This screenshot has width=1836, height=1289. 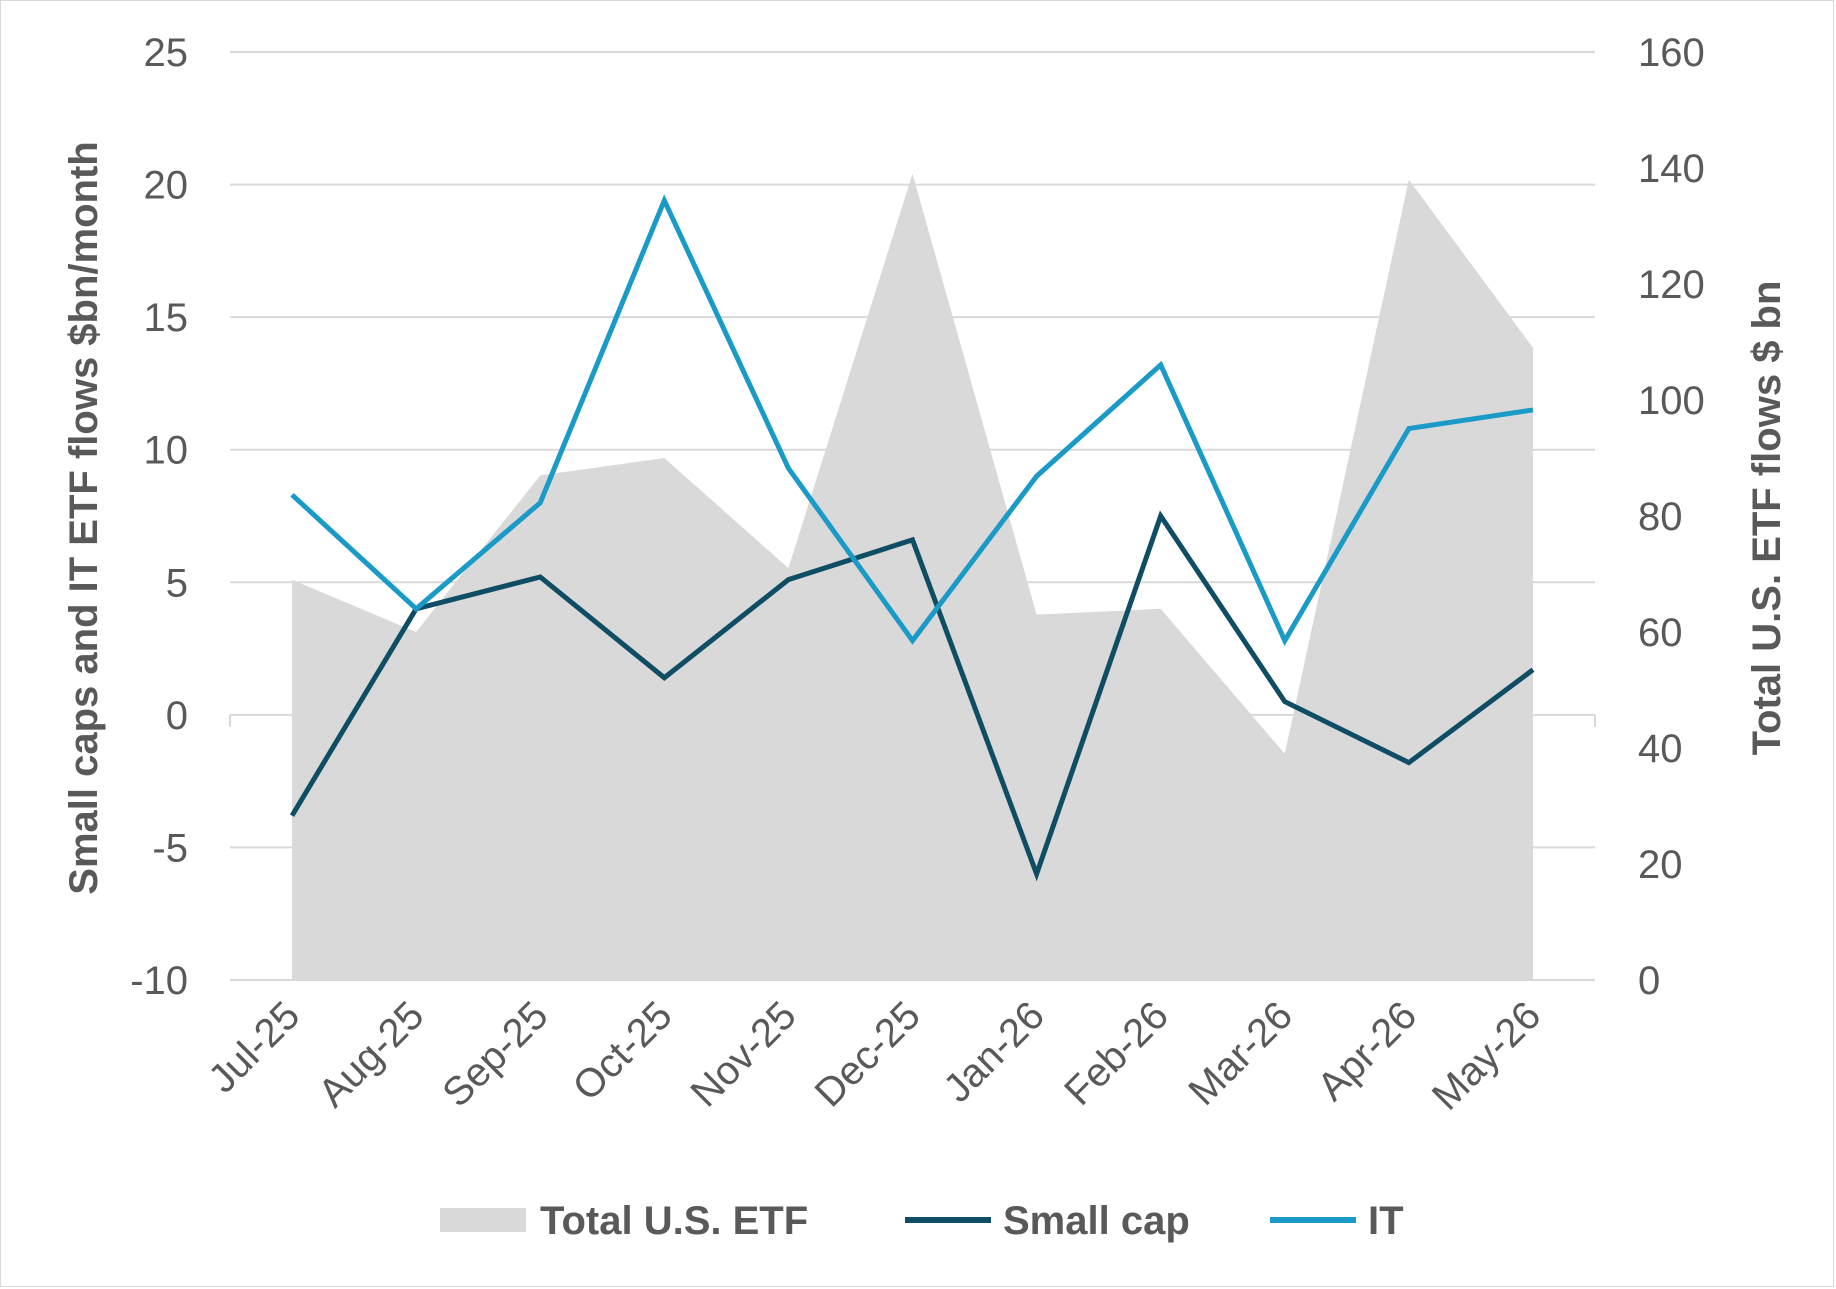 What do you see at coordinates (166, 318) in the screenshot?
I see `left-tick-label: 15` at bounding box center [166, 318].